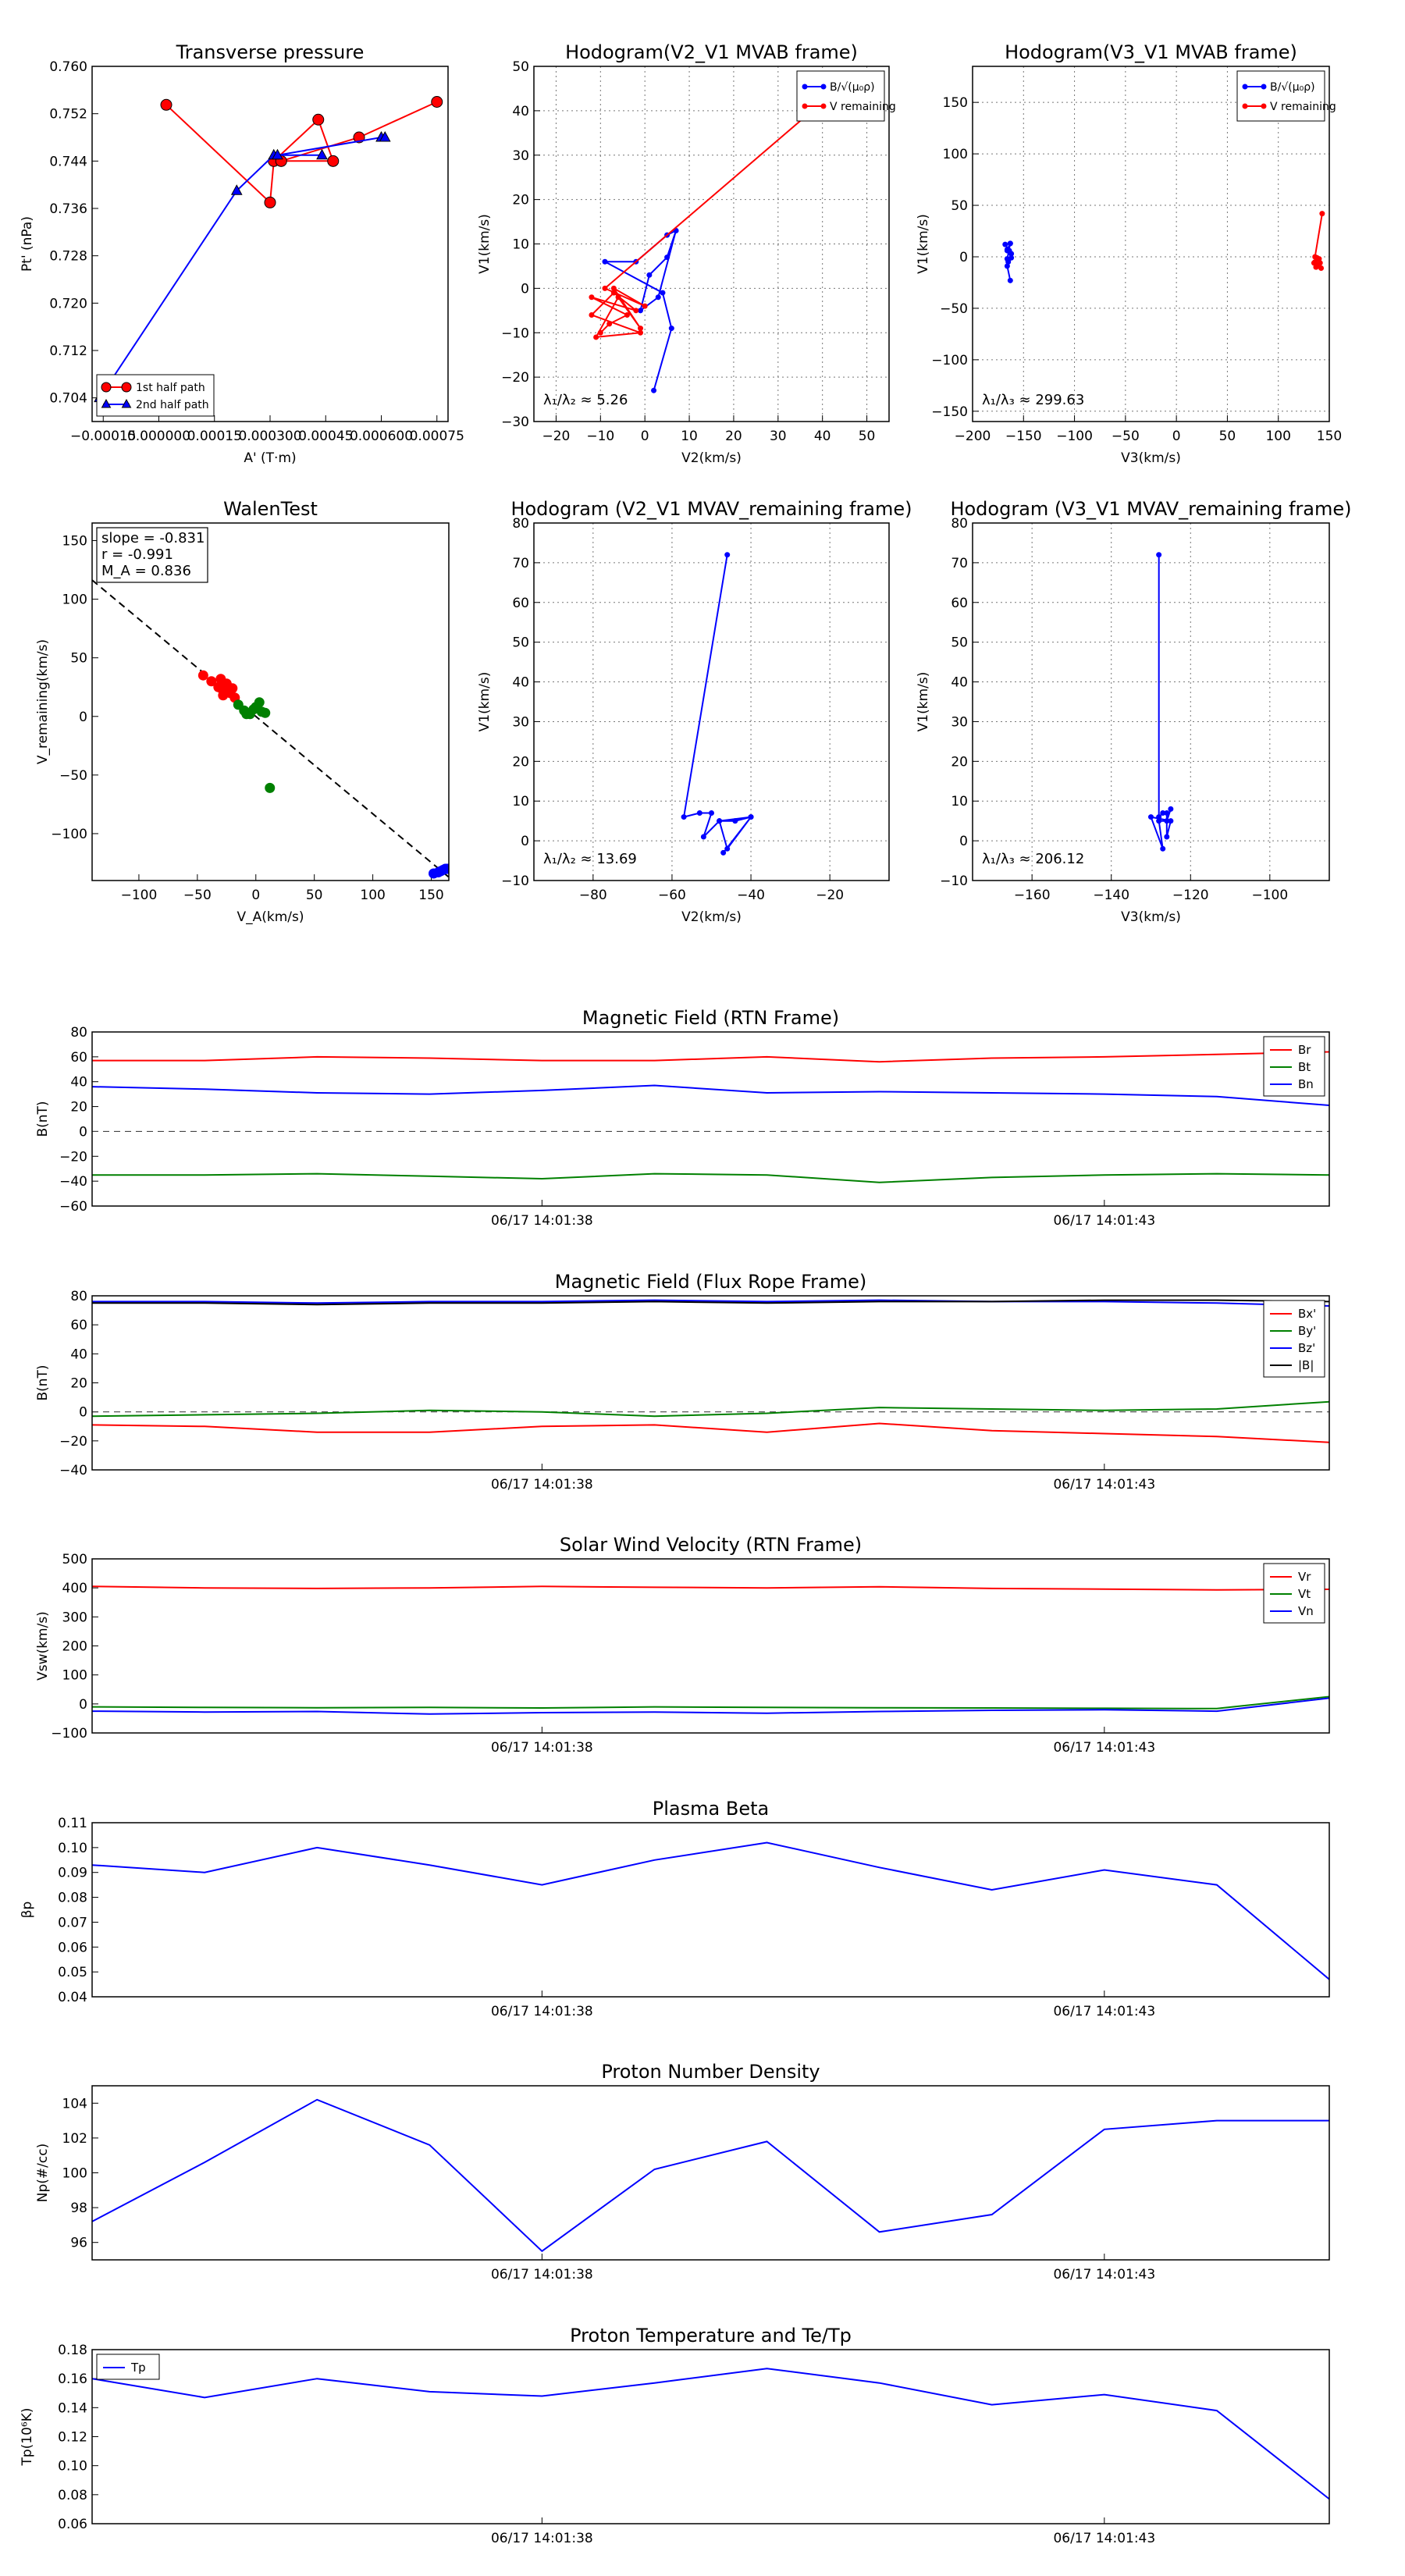 This screenshot has height=2576, width=1405. I want to click on series-line-vr, so click(711, 1588).